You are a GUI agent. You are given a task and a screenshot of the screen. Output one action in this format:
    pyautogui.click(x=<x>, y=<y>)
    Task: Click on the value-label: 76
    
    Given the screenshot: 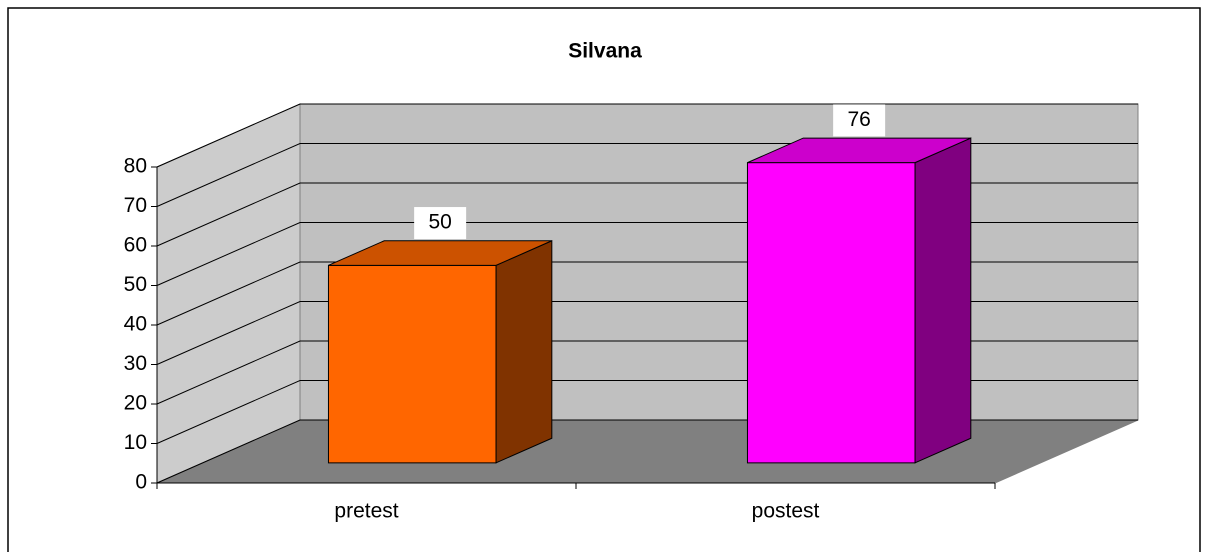 What is the action you would take?
    pyautogui.click(x=858, y=119)
    